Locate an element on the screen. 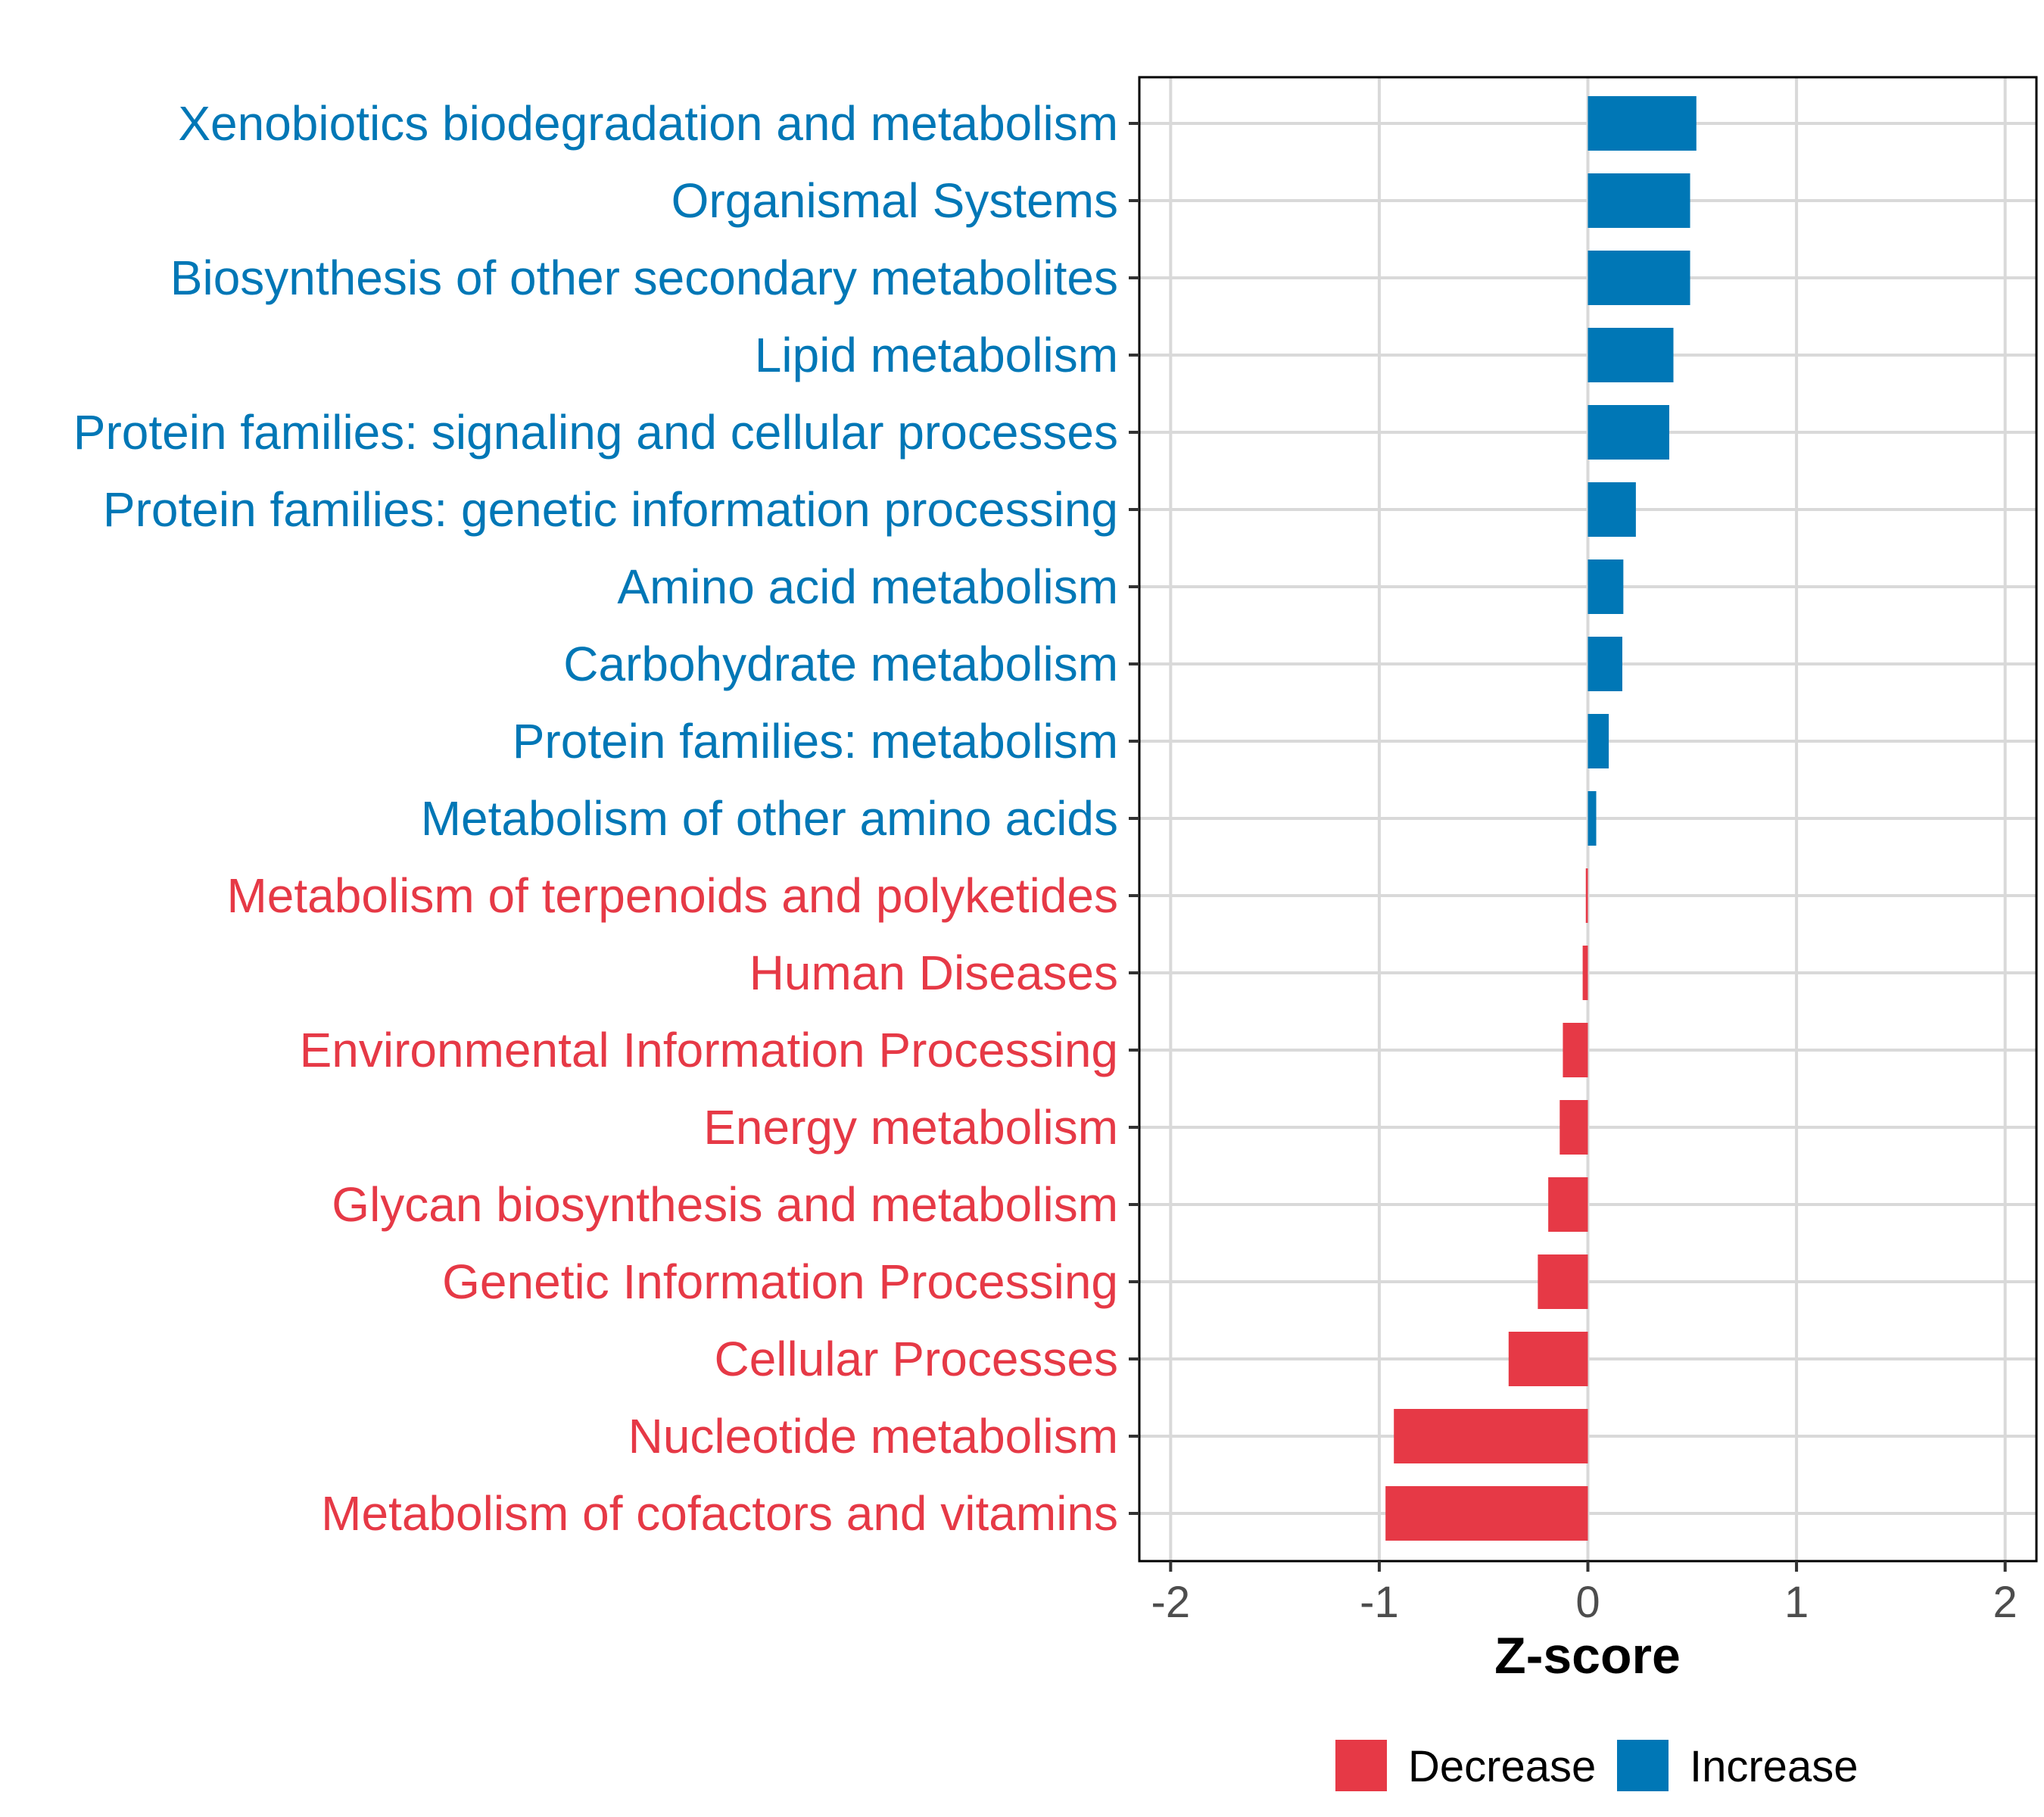  legend-label: Decrease is located at coordinates (1502, 1766).